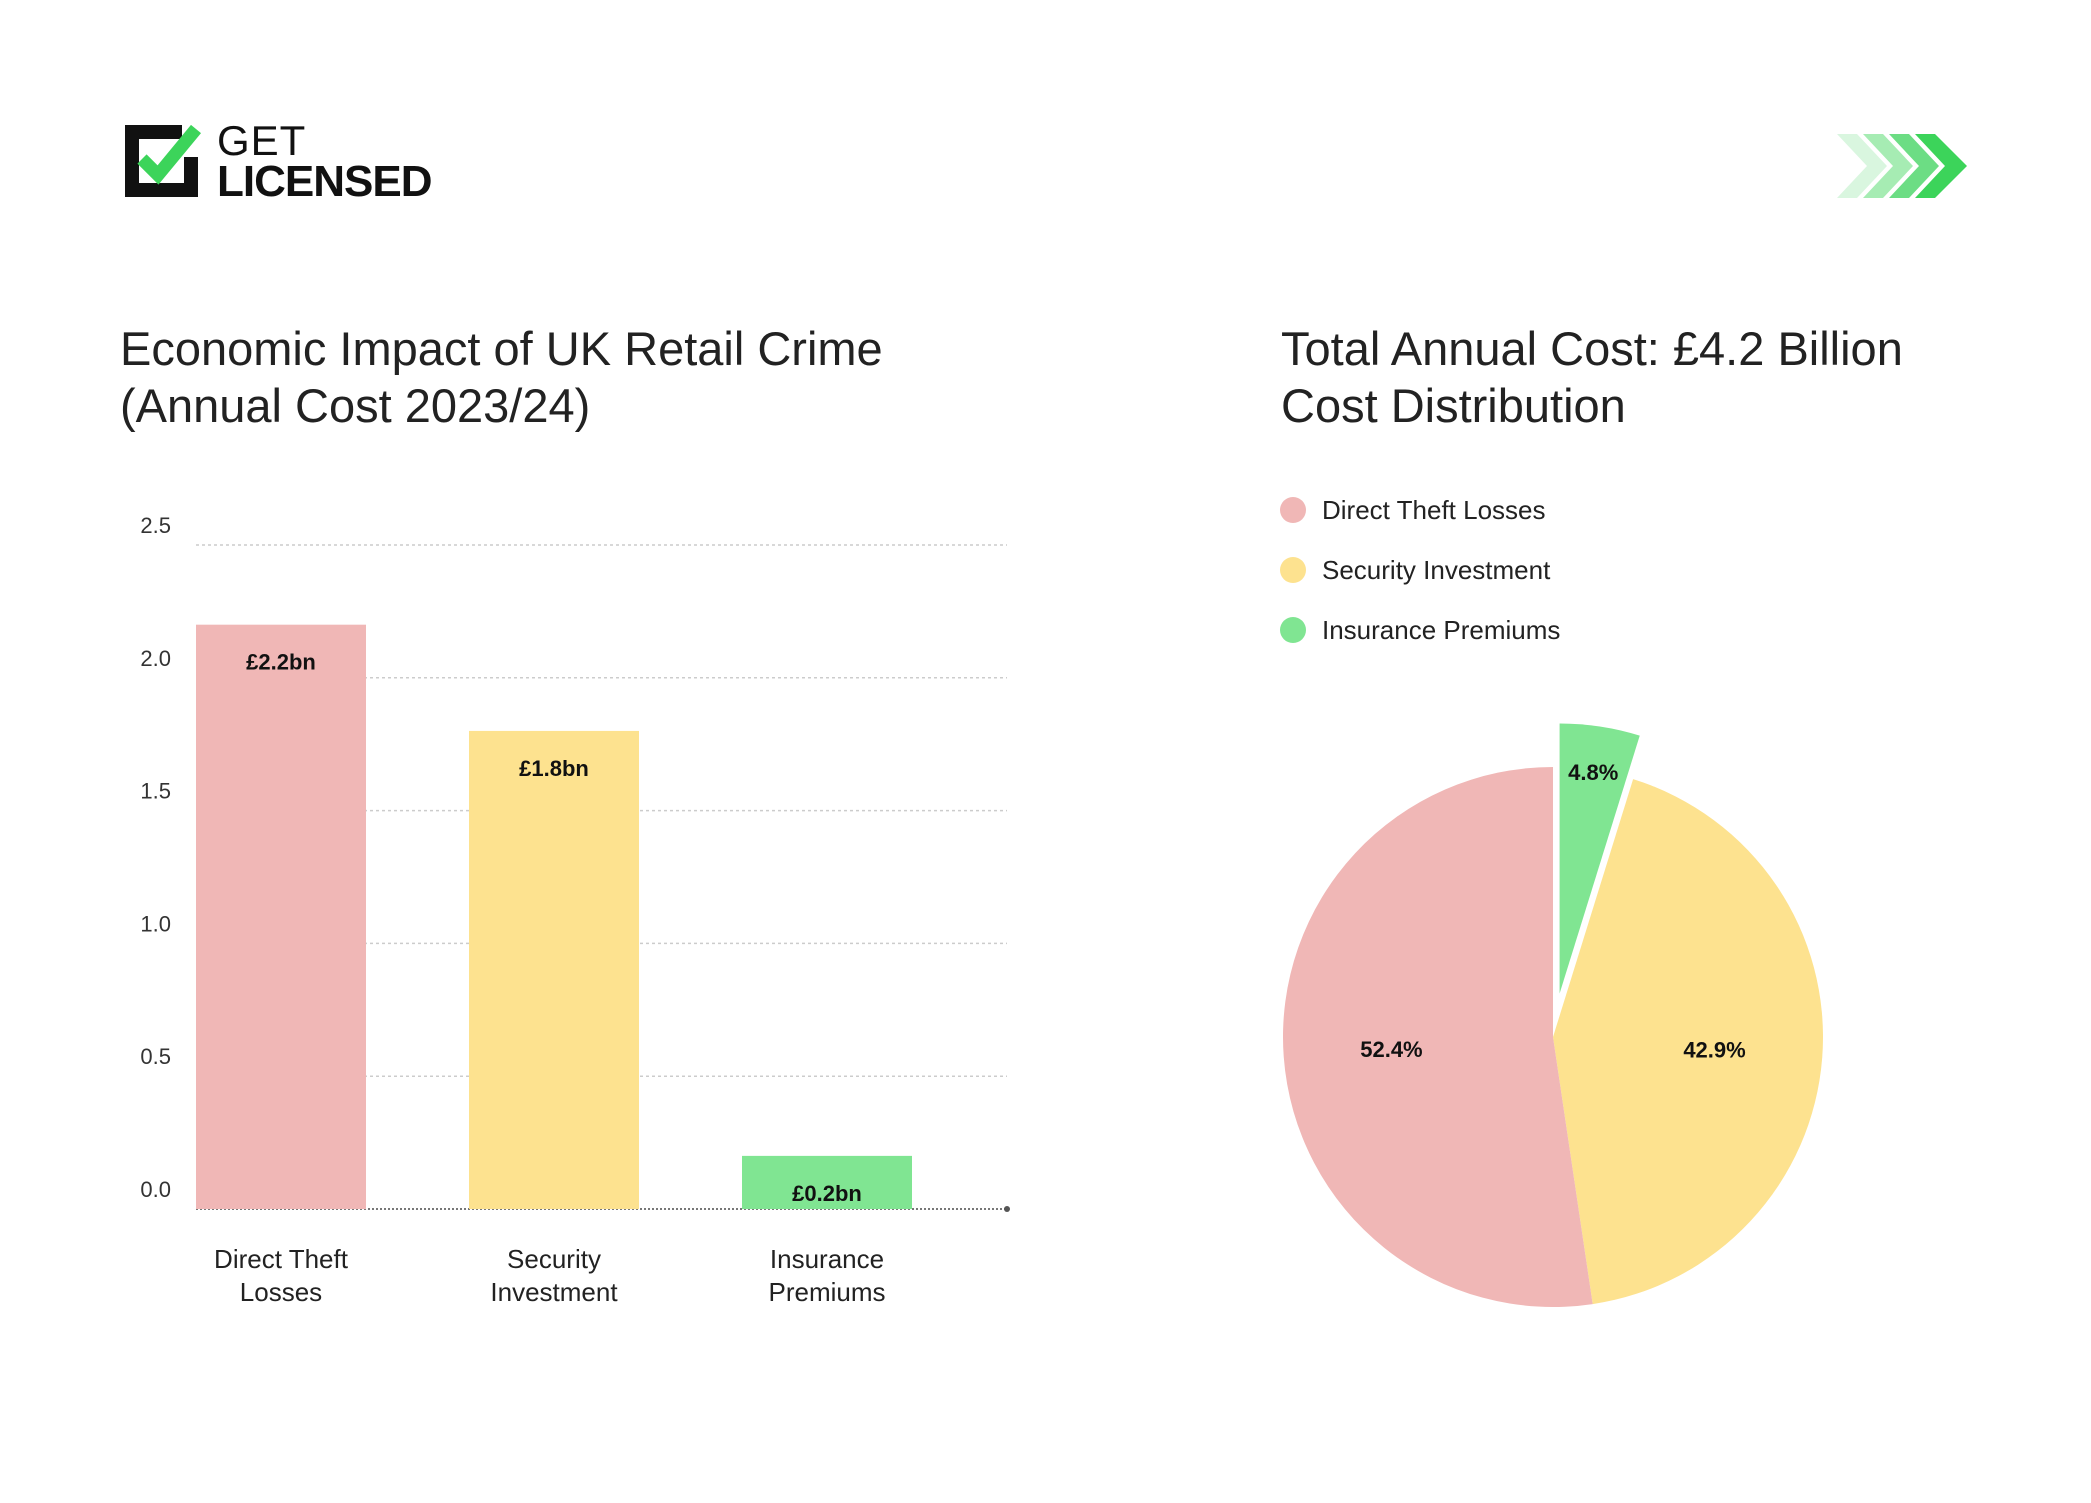 This screenshot has height=1503, width=2091. I want to click on logo-text-licensed: LICENSED, so click(324, 181).